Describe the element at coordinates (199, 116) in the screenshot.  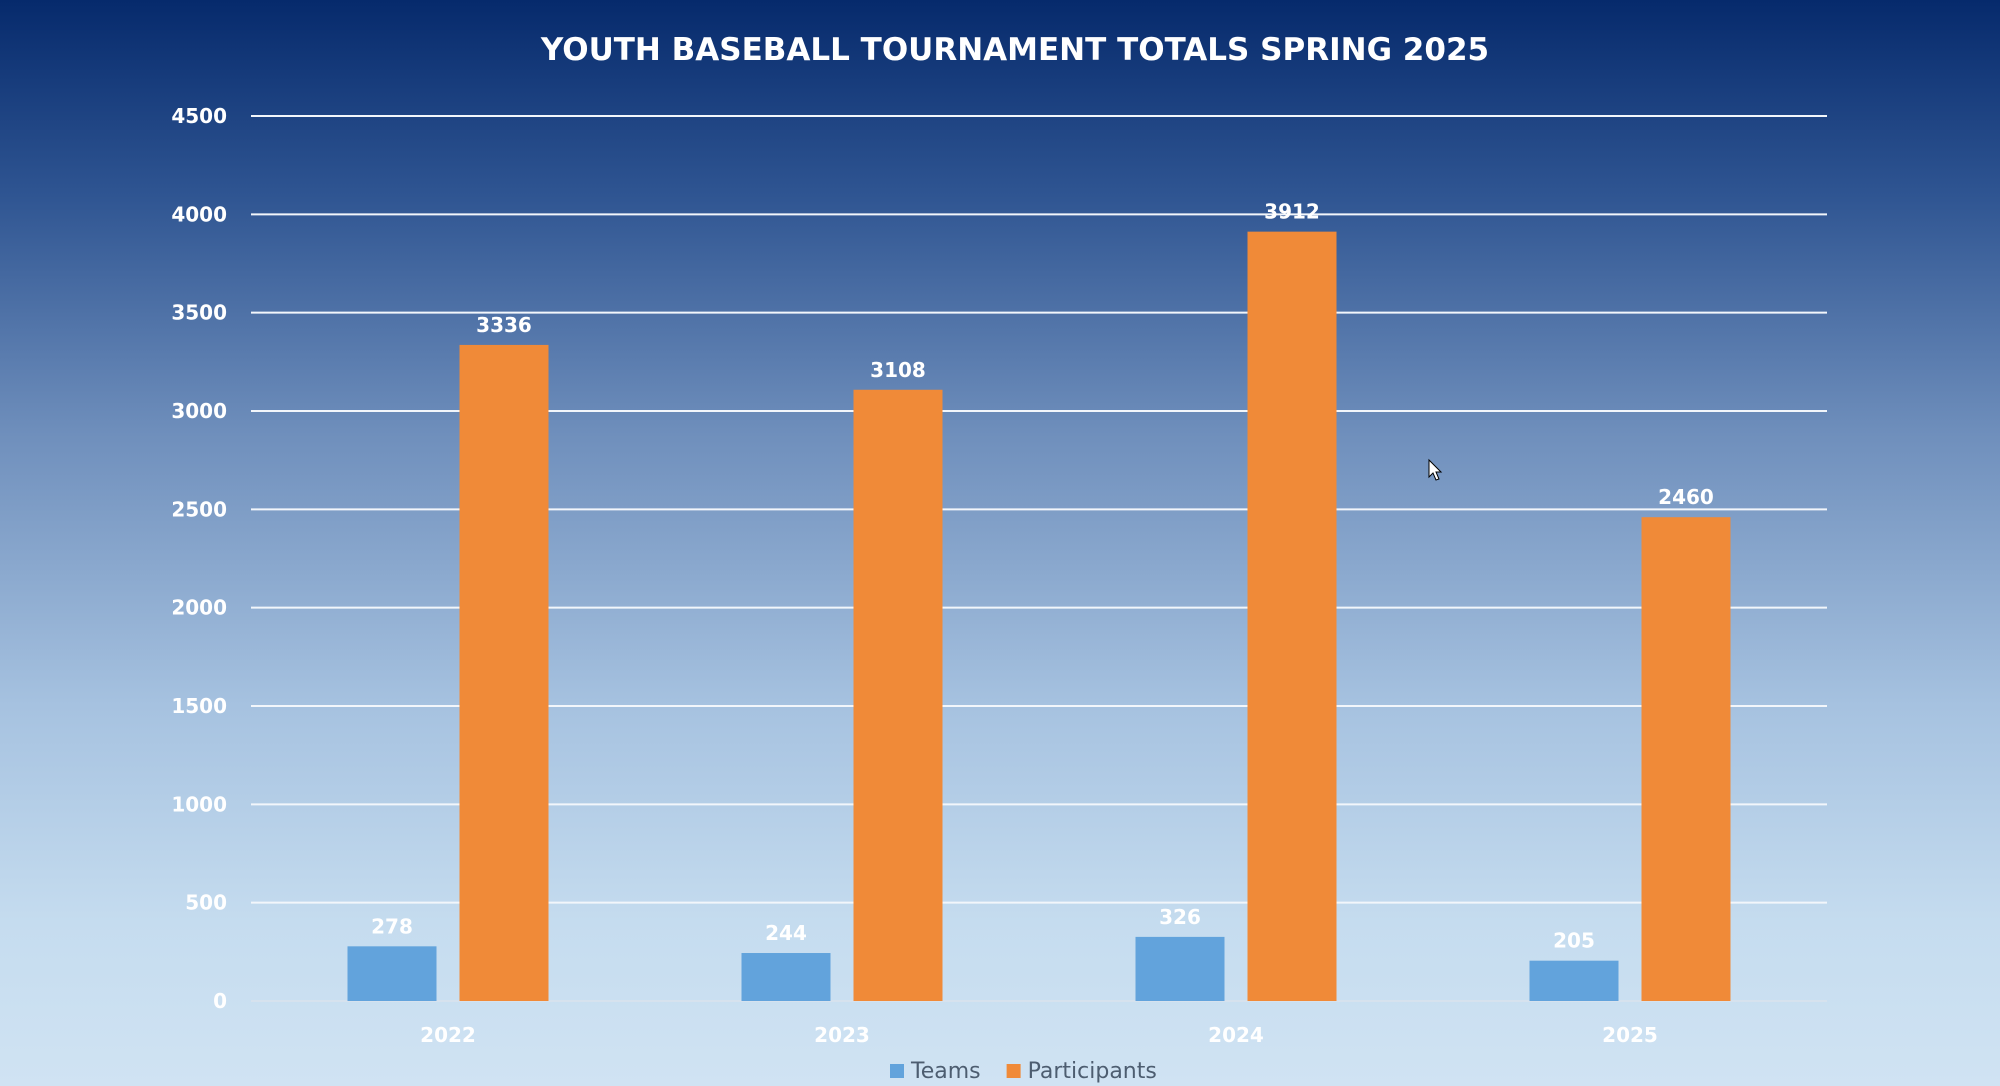
I see `y-tick-label: 4500` at that location.